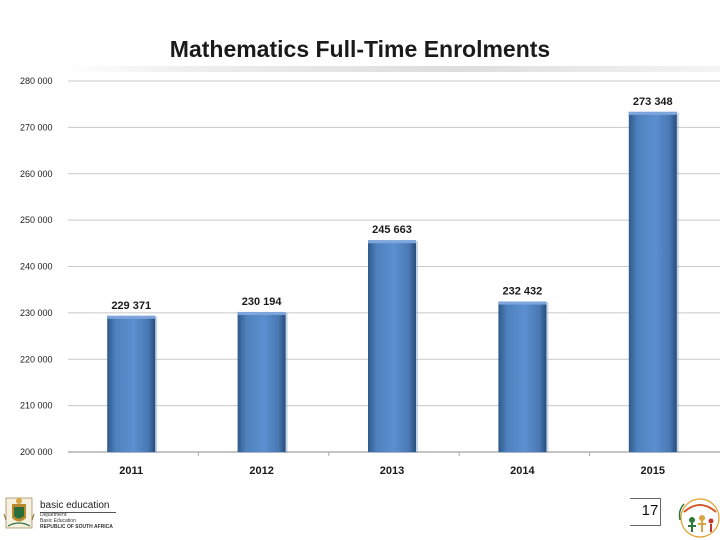 This screenshot has width=720, height=540. I want to click on title-divider, so click(390, 69).